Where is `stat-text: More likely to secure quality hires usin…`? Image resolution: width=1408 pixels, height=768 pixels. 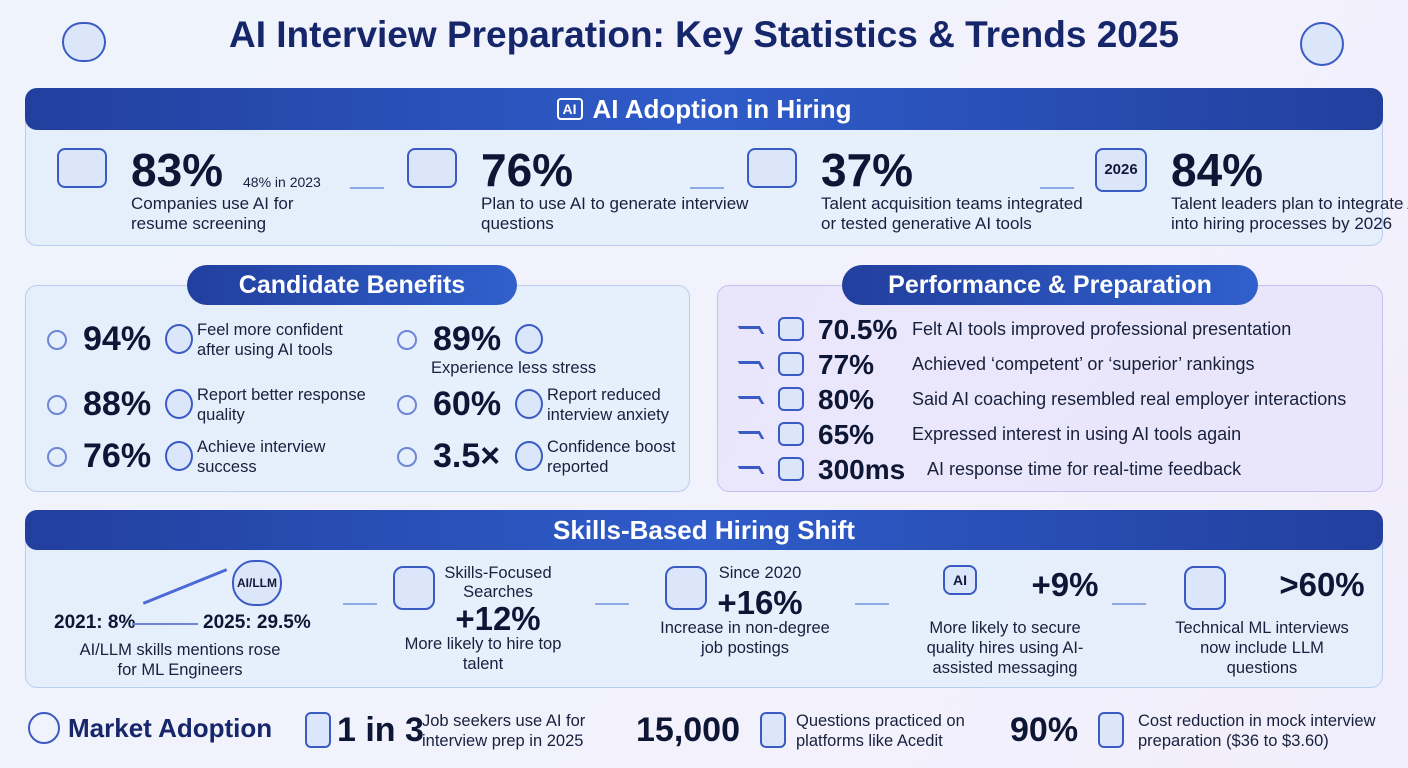 stat-text: More likely to secure quality hires usin… is located at coordinates (1005, 648).